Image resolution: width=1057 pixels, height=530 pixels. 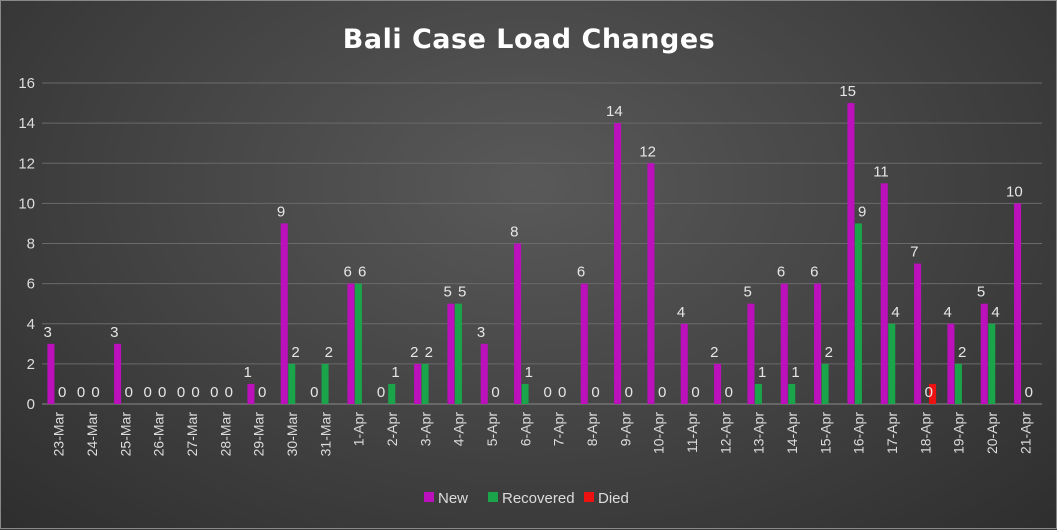 I want to click on legend-swatch-died, so click(x=589, y=497).